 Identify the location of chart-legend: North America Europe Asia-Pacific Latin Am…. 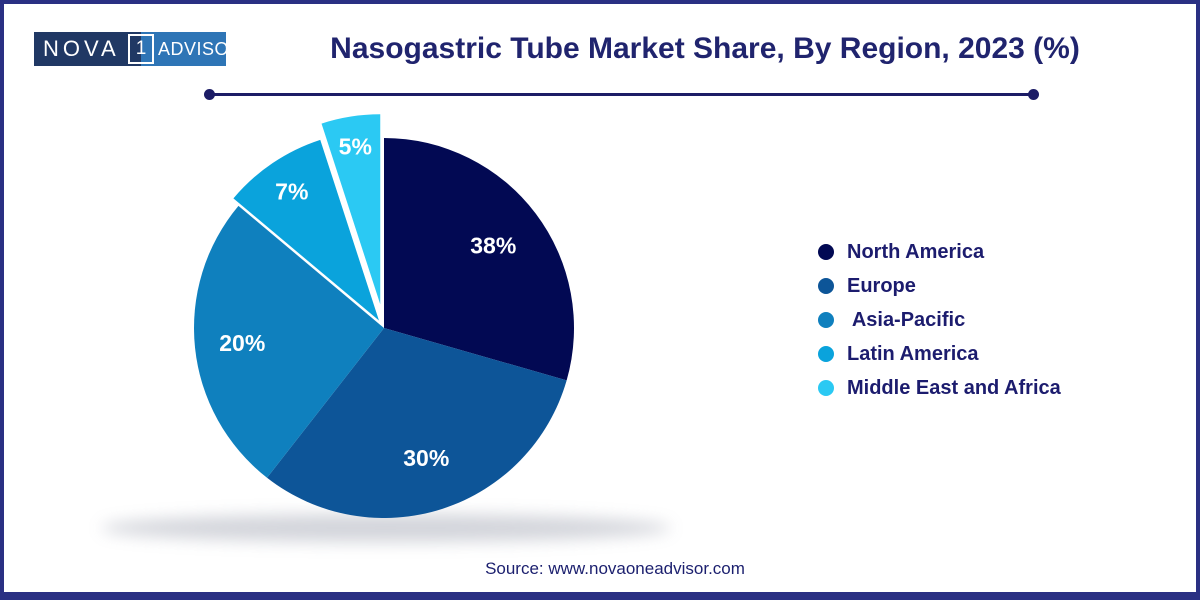
(939, 319).